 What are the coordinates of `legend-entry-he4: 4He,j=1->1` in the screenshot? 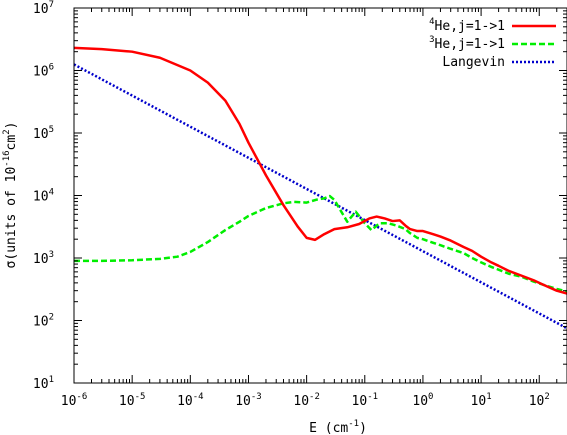 It's located at (492, 25).